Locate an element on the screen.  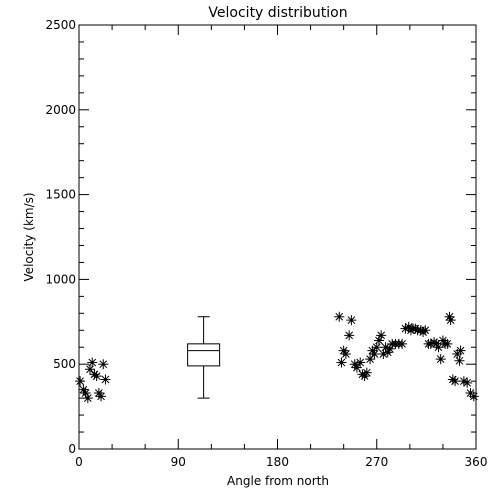
y-tick-label: 2000 is located at coordinates (60, 110).